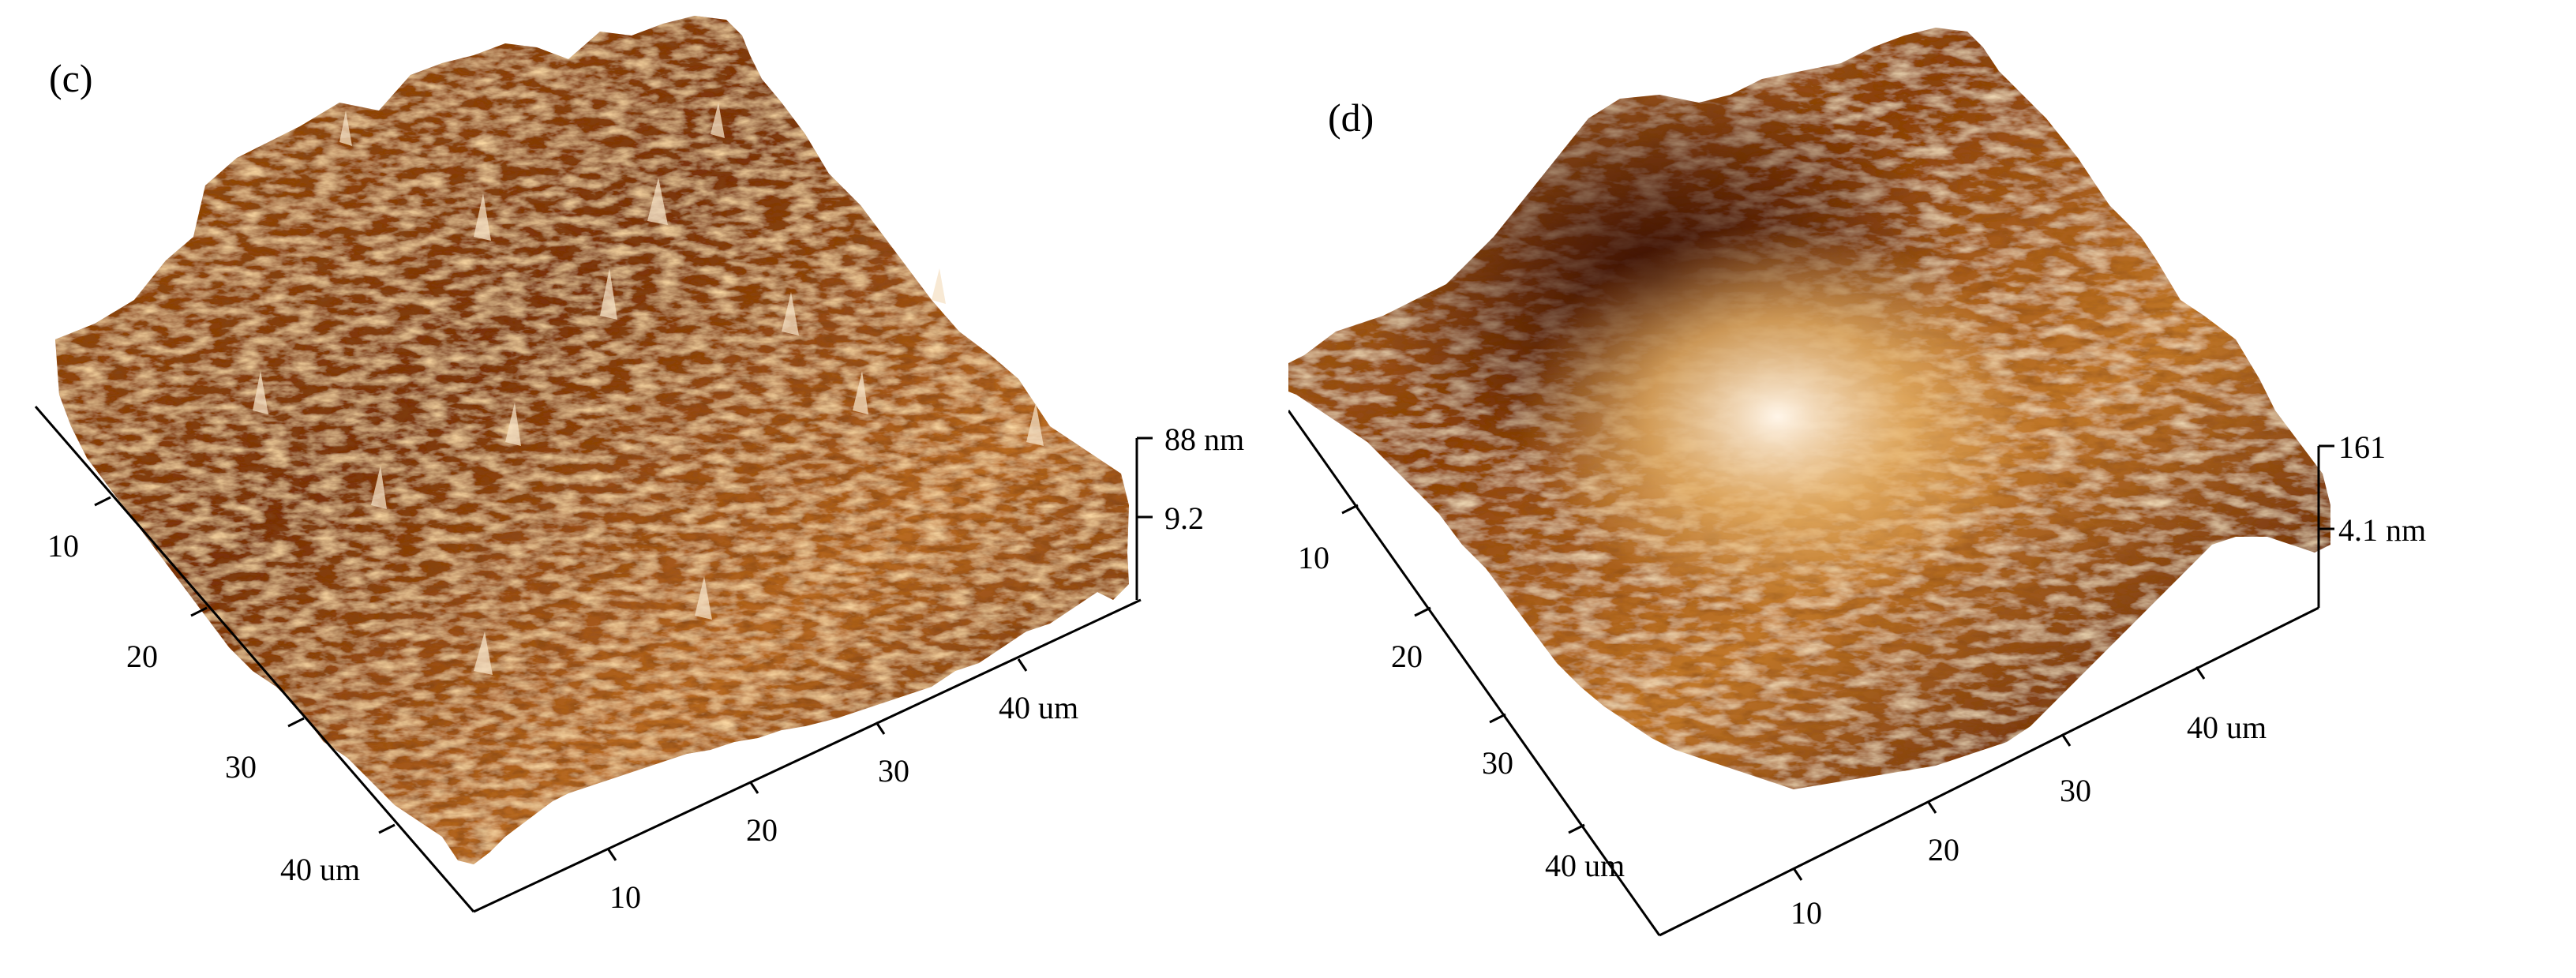  Describe the element at coordinates (894, 771) in the screenshot. I see `x-tick-c-3: 30` at that location.